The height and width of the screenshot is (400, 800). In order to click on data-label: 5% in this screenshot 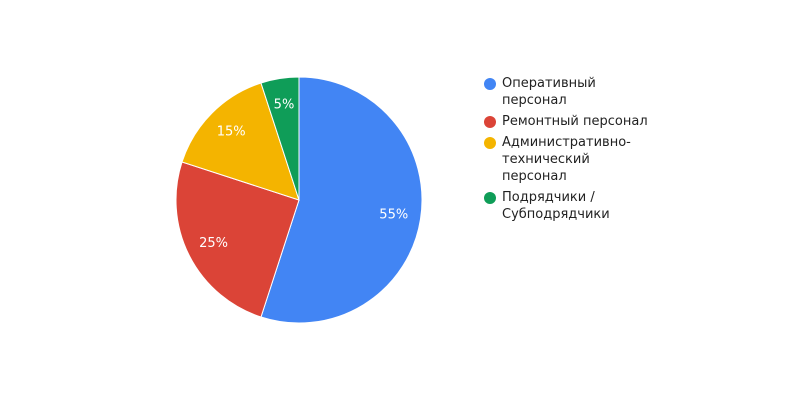, I will do `click(284, 105)`.